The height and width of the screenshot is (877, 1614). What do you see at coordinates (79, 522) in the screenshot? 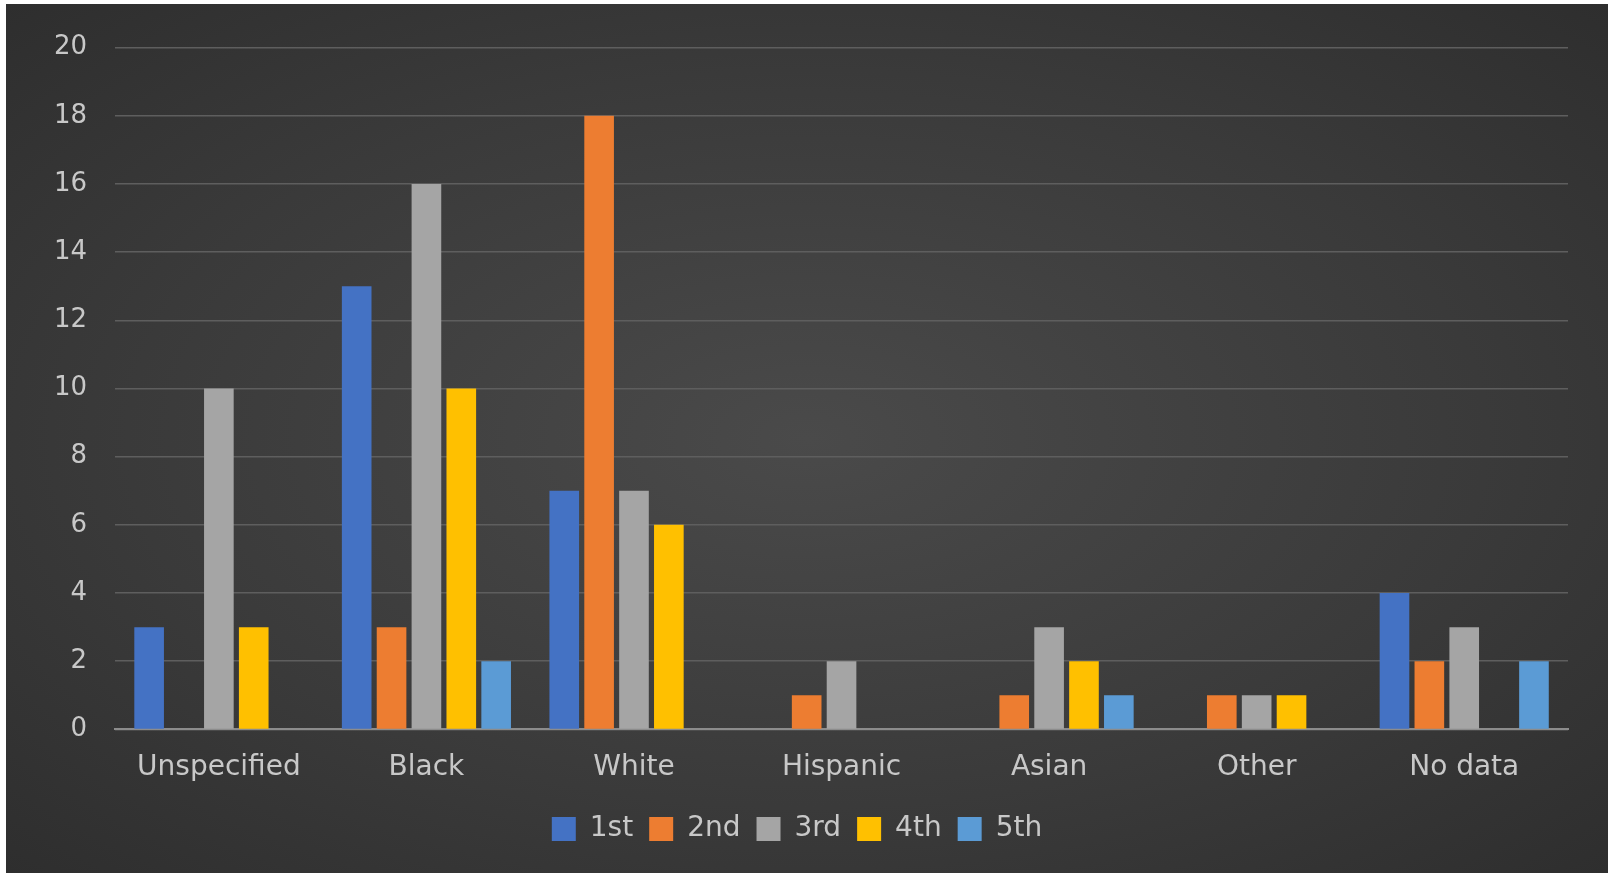
I see `y-tick-label: 6` at bounding box center [79, 522].